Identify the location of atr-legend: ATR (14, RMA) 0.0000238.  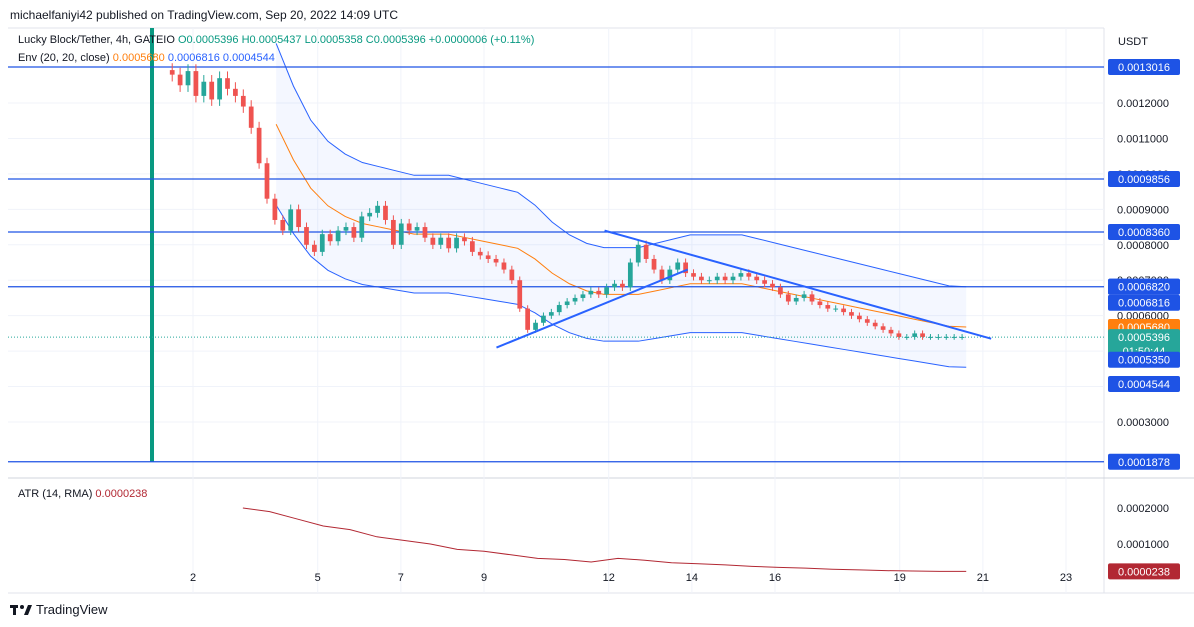
(82, 494).